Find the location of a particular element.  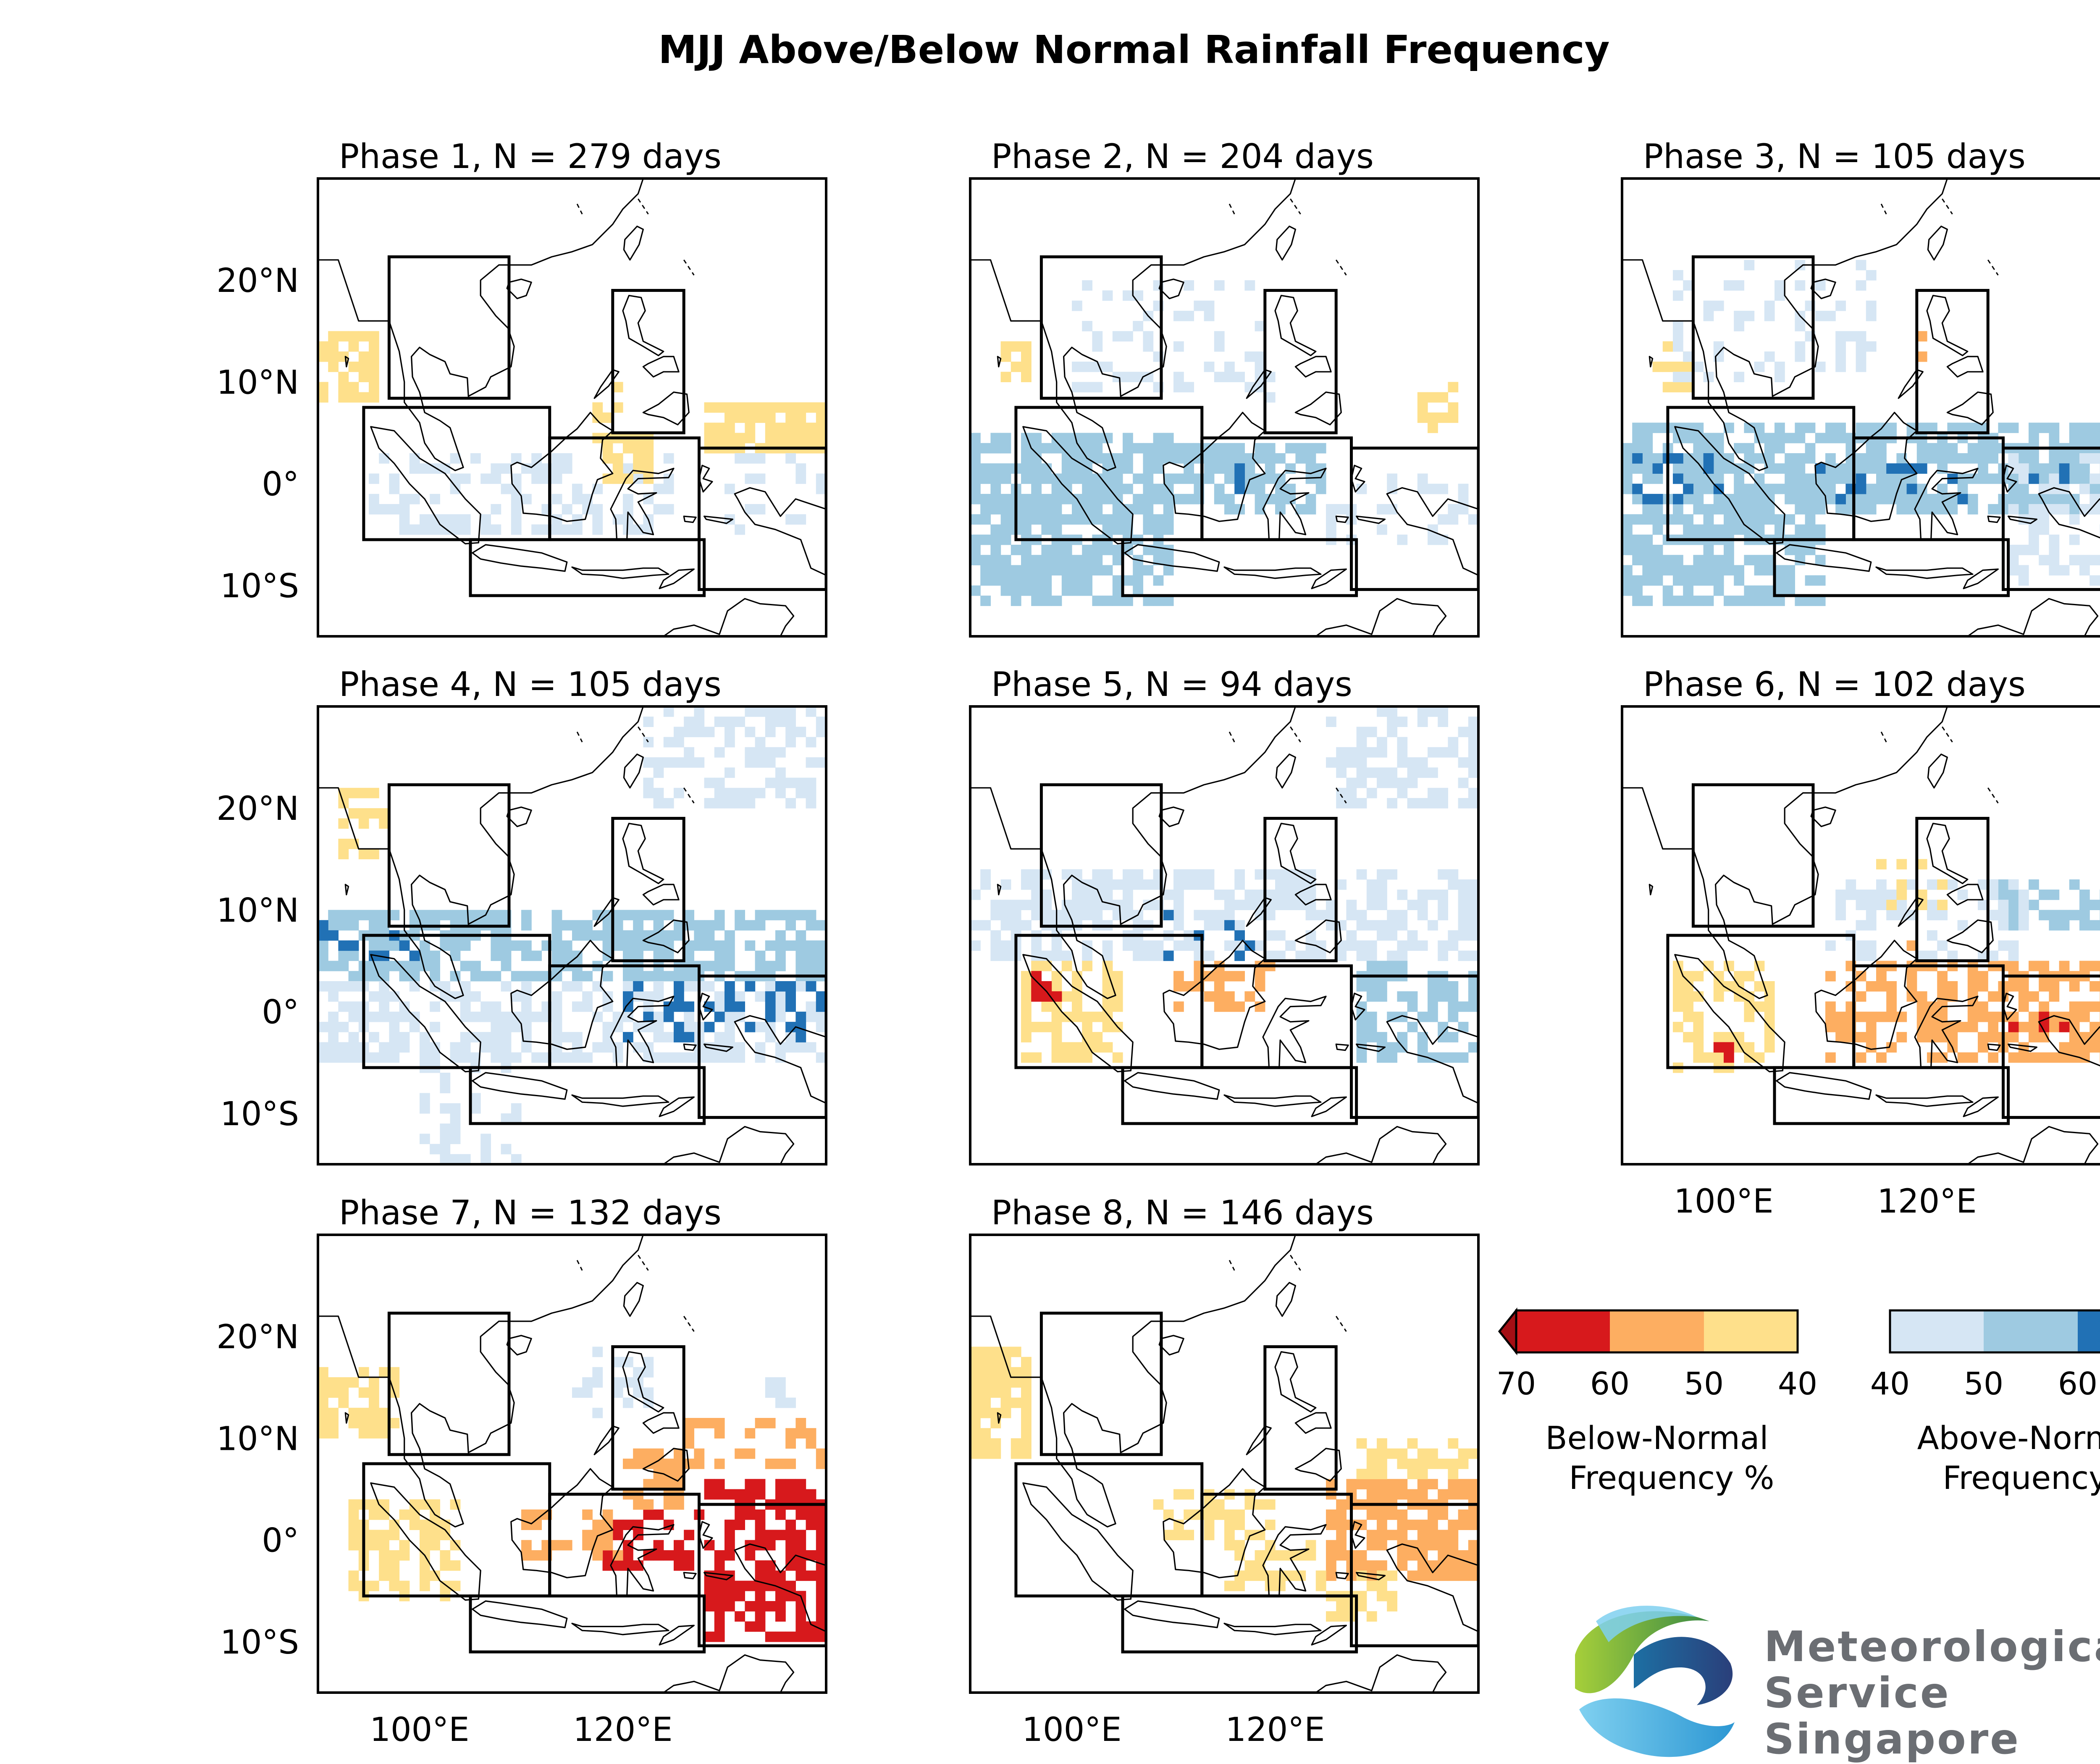

coastline-java is located at coordinates (520, 558).